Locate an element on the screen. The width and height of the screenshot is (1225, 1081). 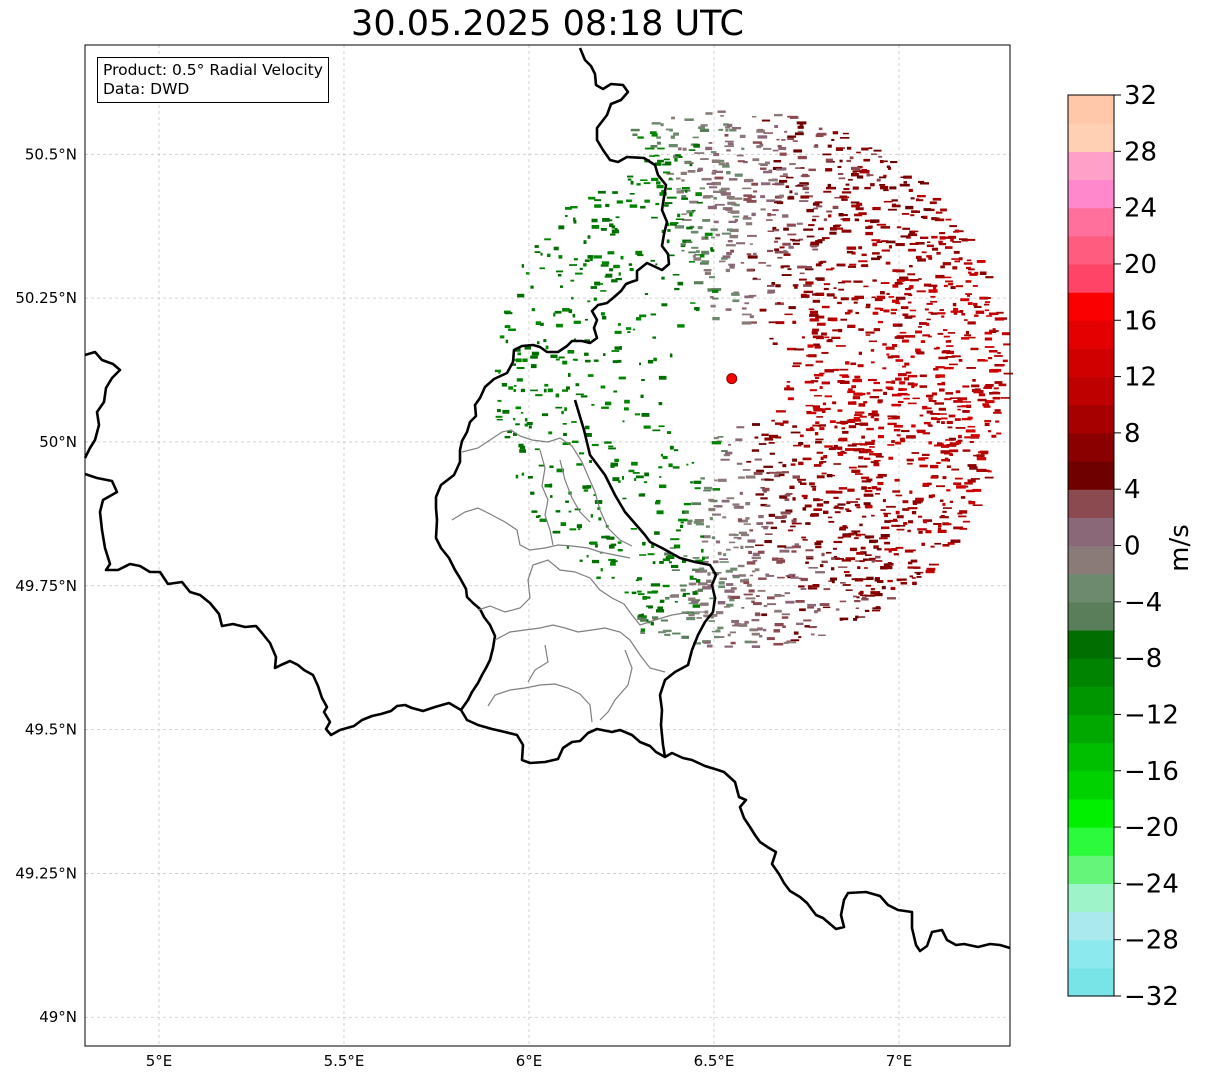
colorbar-tick-label: −32 is located at coordinates (1151, 997).